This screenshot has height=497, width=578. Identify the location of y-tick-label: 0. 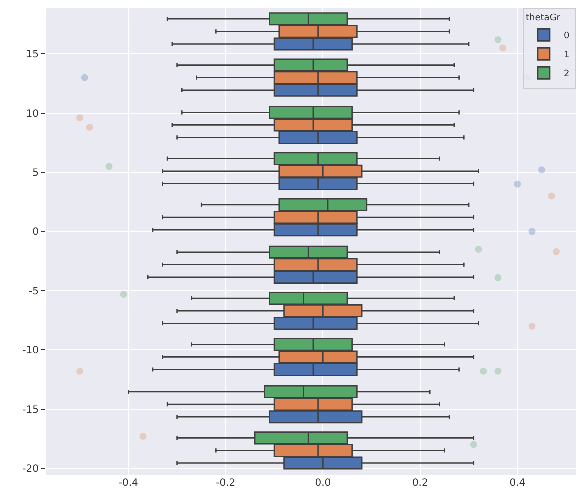
(35, 232).